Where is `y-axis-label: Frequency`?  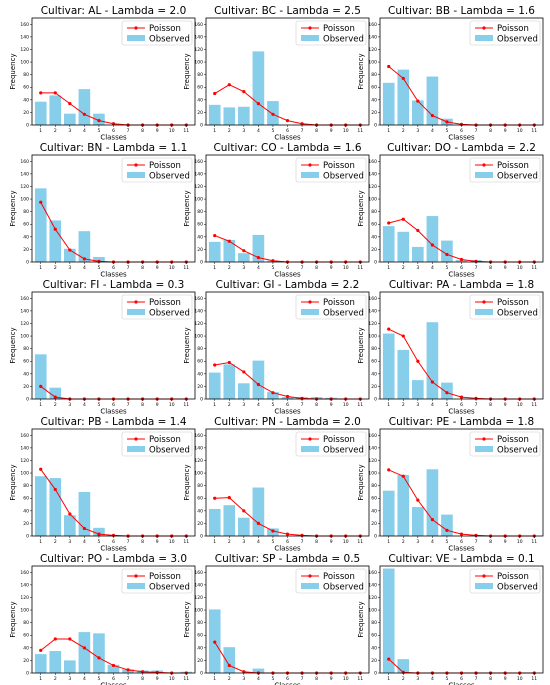
y-axis-label: Frequency is located at coordinates (187, 345).